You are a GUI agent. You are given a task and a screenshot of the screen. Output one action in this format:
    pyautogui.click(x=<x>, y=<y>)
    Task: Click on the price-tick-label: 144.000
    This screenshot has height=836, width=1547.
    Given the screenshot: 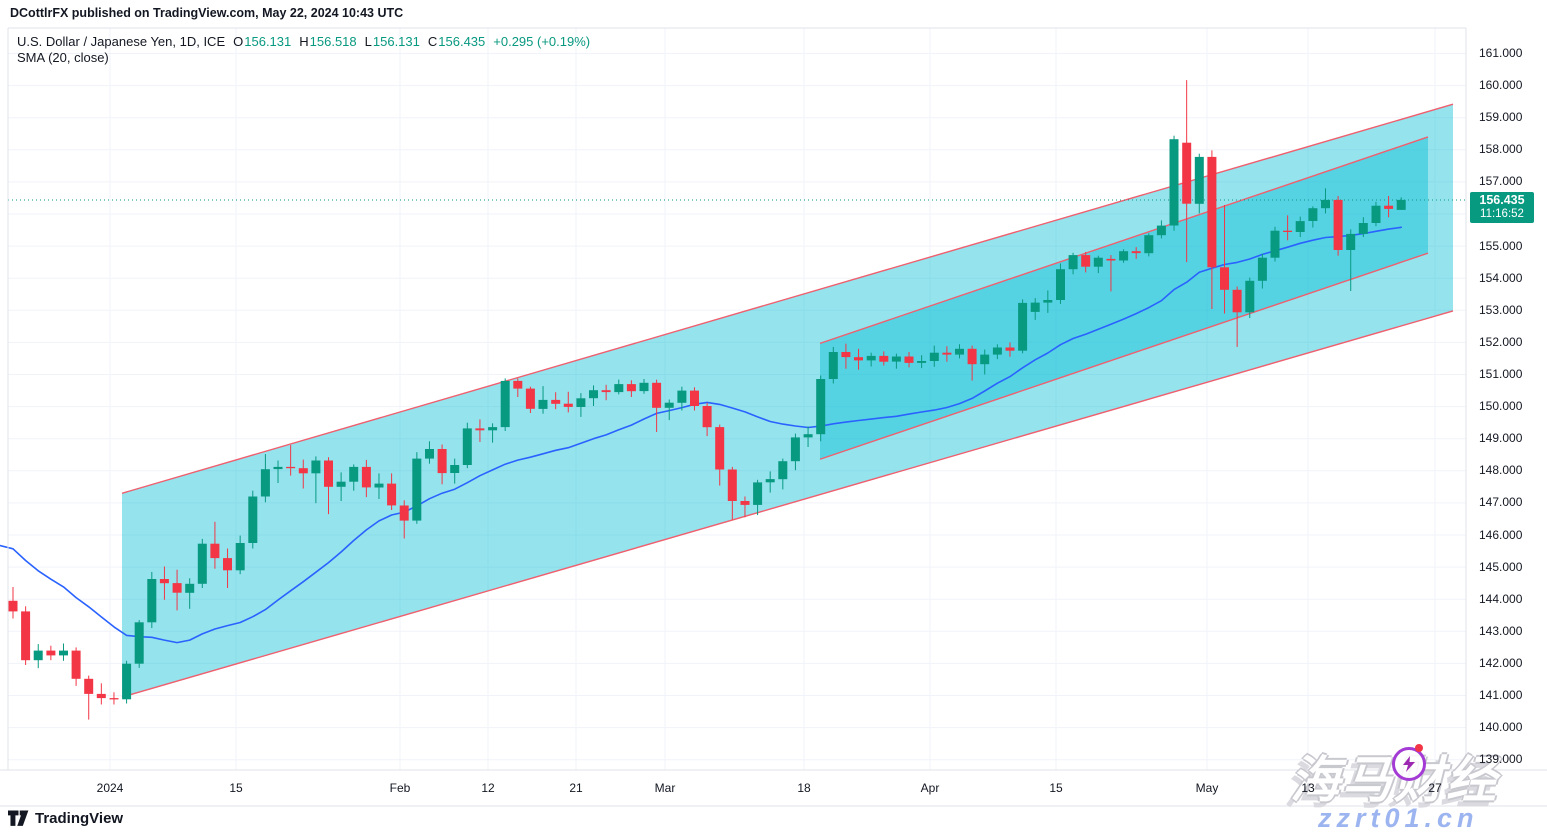 What is the action you would take?
    pyautogui.click(x=1501, y=599)
    